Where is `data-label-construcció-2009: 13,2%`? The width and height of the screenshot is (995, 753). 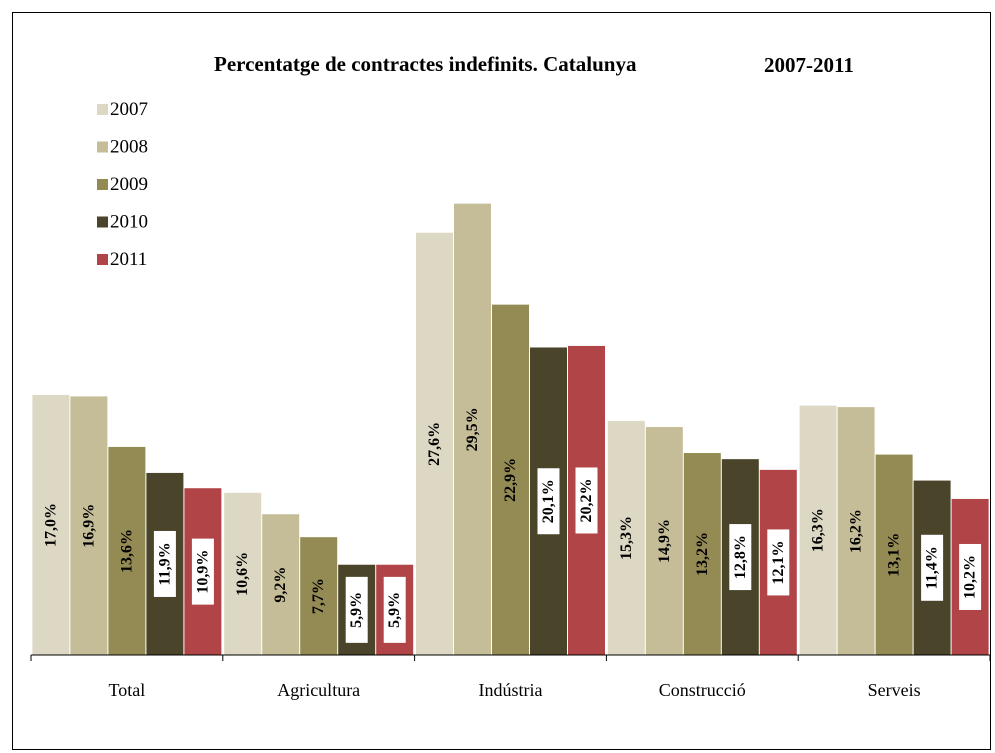 data-label-construcció-2009: 13,2% is located at coordinates (702, 554).